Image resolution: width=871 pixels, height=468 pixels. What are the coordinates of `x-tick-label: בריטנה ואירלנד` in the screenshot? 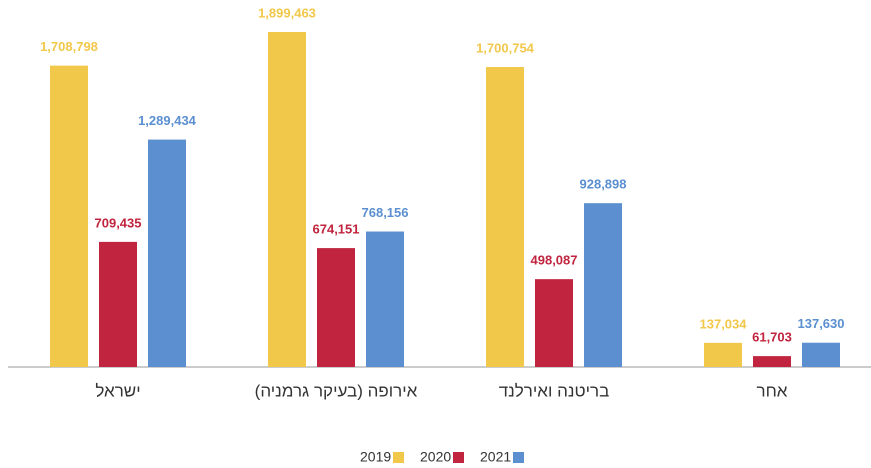 It's located at (554, 390).